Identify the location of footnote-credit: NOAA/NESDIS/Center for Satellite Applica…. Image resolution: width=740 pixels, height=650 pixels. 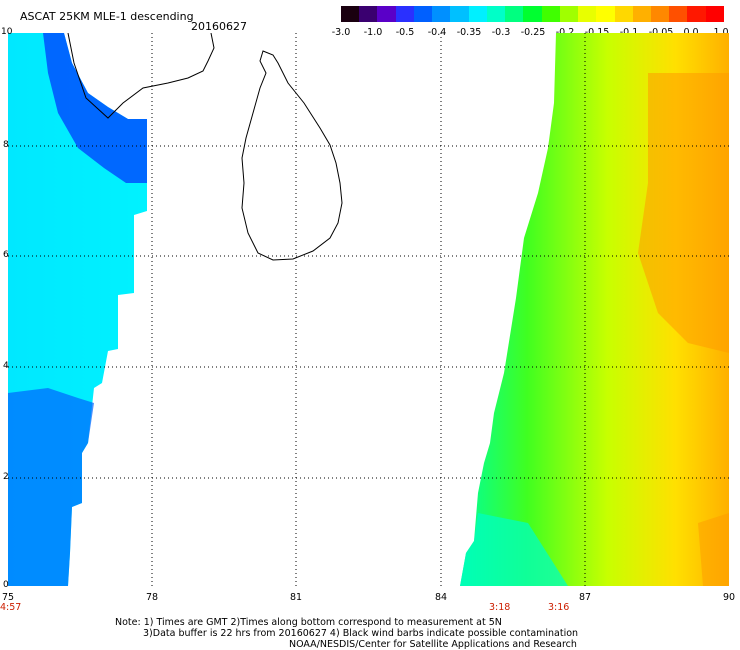
(433, 644).